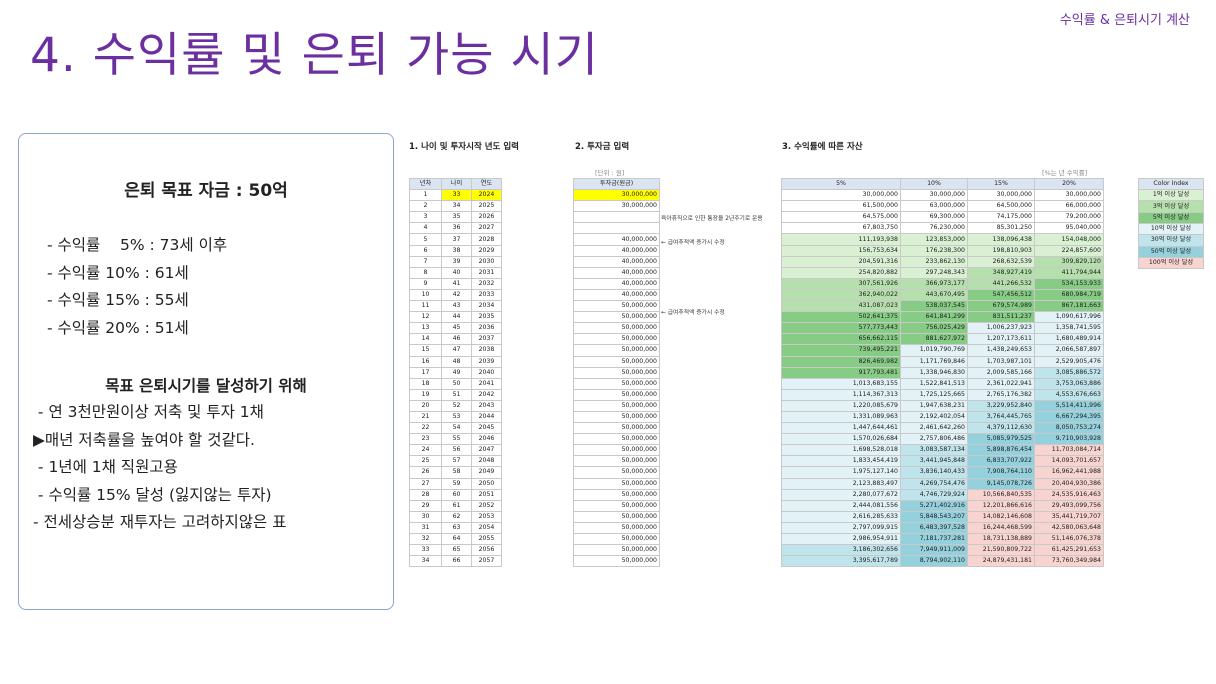 This screenshot has height=684, width=1216. Describe the element at coordinates (486, 339) in the screenshot. I see `year-cell: 2037` at that location.